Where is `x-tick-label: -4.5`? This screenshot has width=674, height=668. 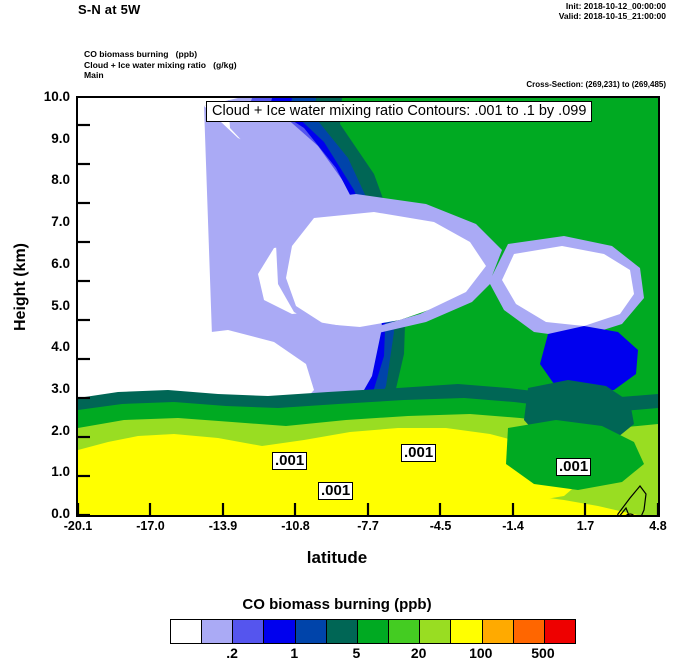 x-tick-label: -4.5 is located at coordinates (440, 526).